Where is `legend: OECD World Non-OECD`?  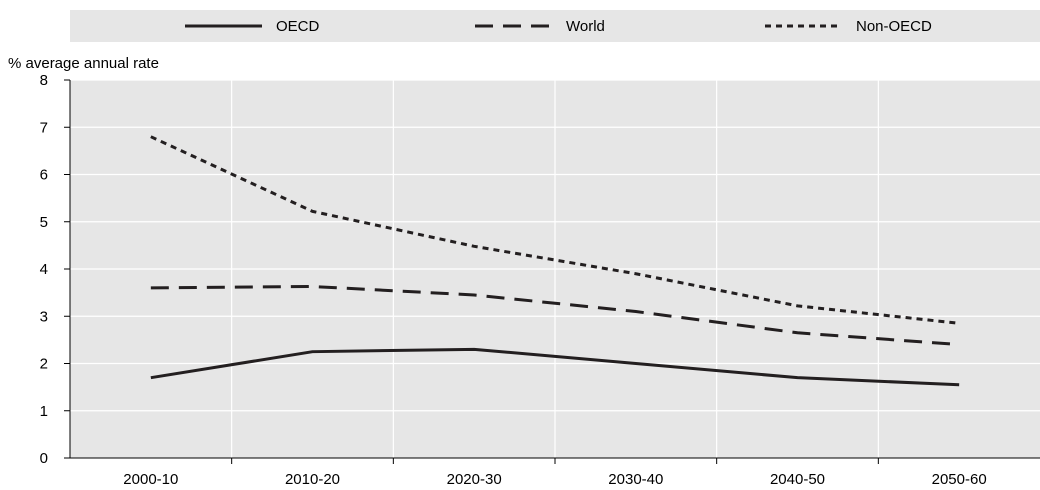
legend: OECD World Non-OECD is located at coordinates (558, 26).